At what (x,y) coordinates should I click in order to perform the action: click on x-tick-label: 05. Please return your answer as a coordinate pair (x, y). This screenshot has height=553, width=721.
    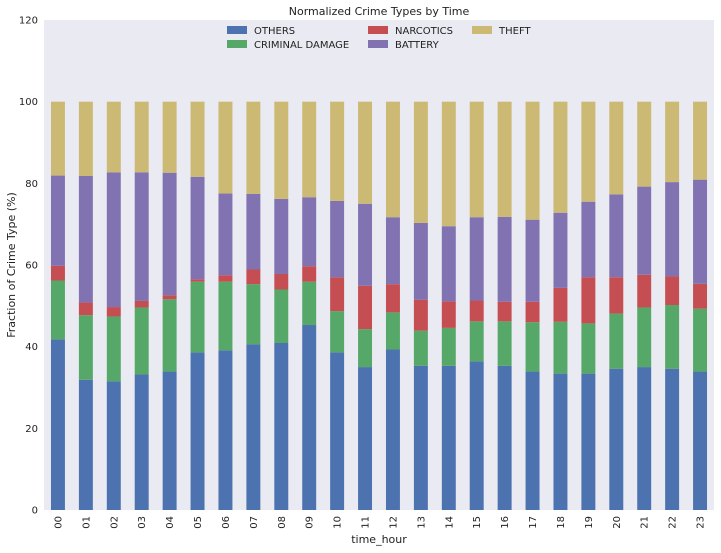
    Looking at the image, I should click on (198, 522).